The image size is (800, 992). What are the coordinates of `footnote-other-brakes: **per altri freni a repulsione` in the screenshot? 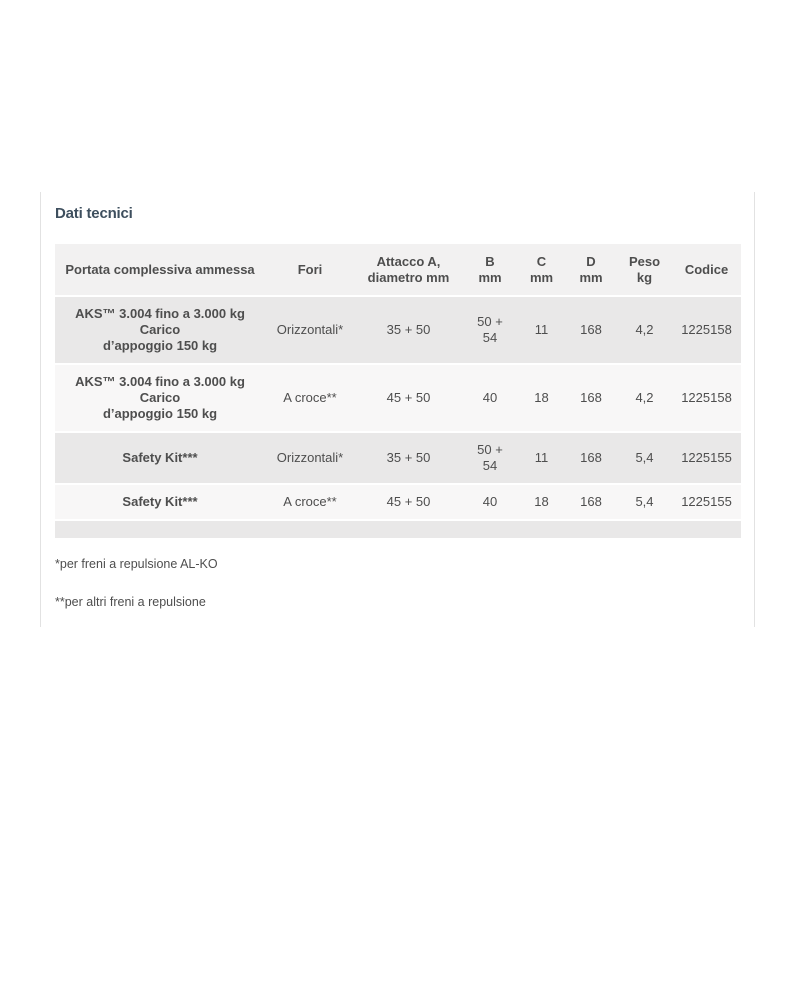 It's located at (130, 602).